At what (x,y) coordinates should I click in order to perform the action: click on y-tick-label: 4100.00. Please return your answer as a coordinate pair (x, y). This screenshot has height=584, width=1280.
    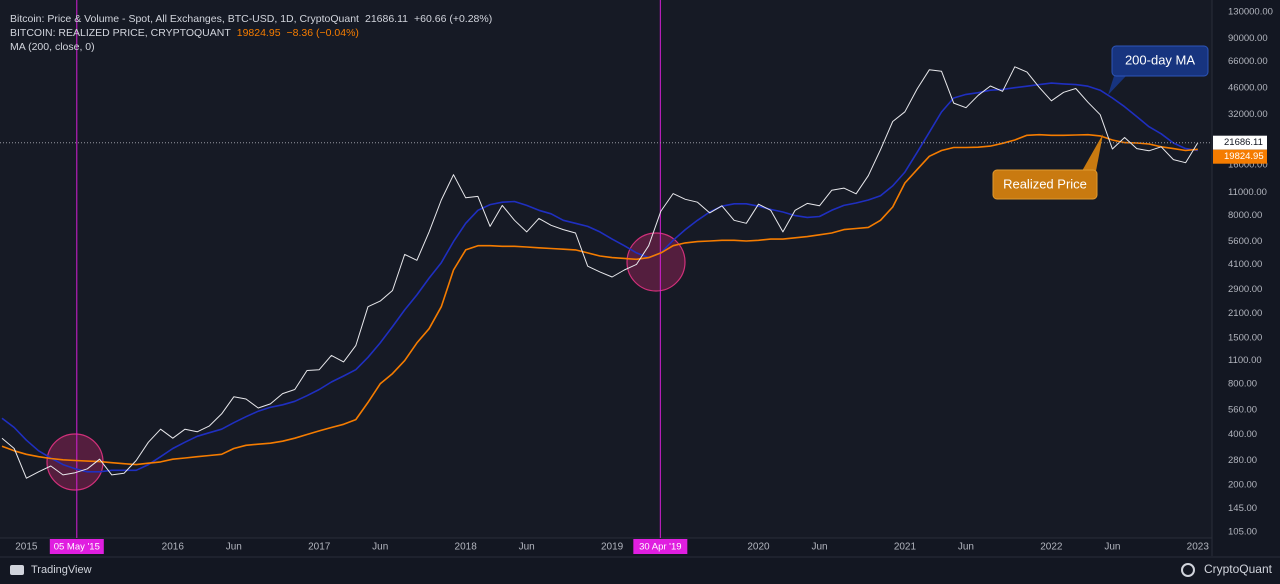
    Looking at the image, I should click on (1245, 264).